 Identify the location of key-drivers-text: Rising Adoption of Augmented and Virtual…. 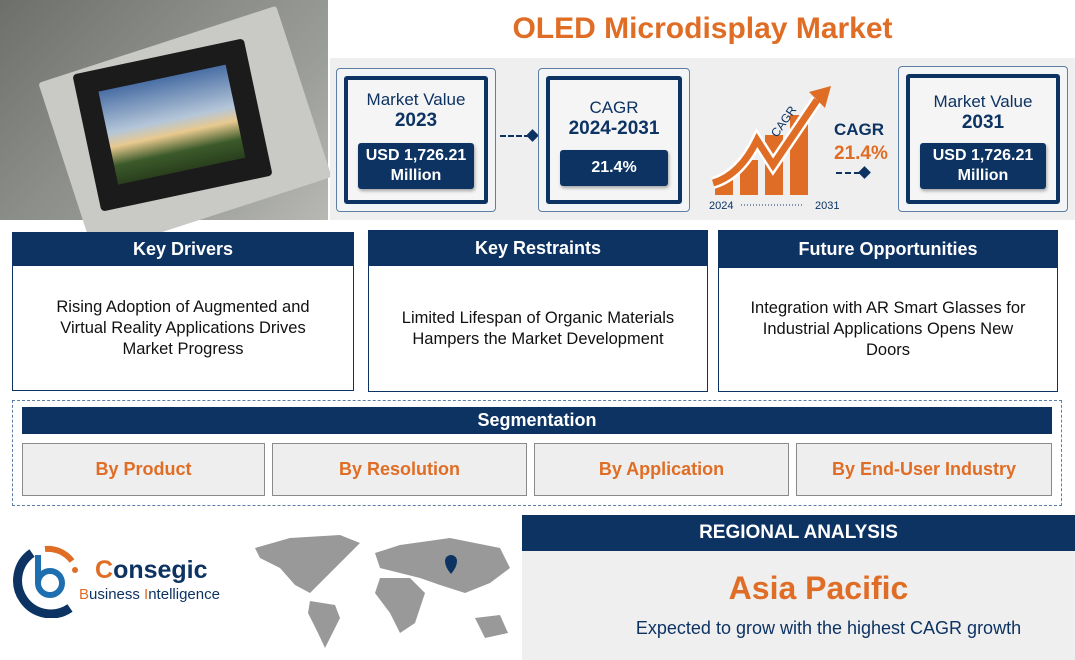
(183, 328).